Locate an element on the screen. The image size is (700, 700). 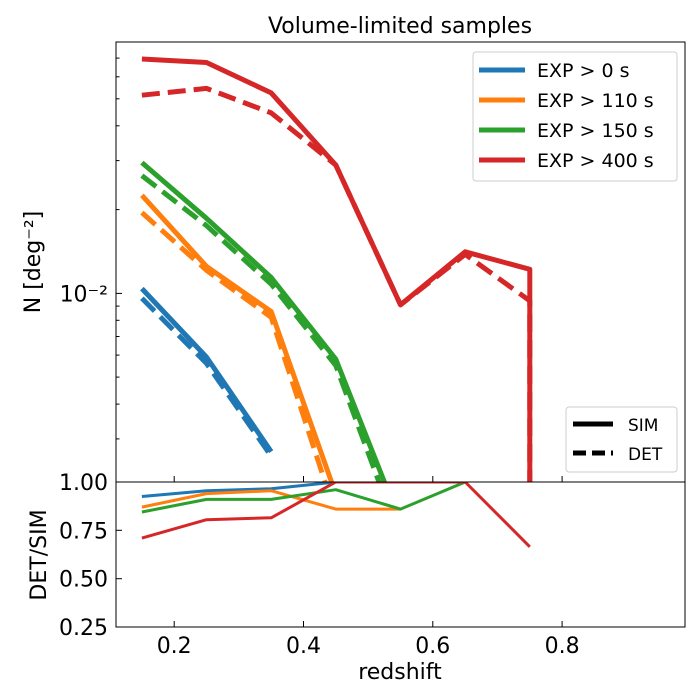
series-legend-box is located at coordinates (575, 116).